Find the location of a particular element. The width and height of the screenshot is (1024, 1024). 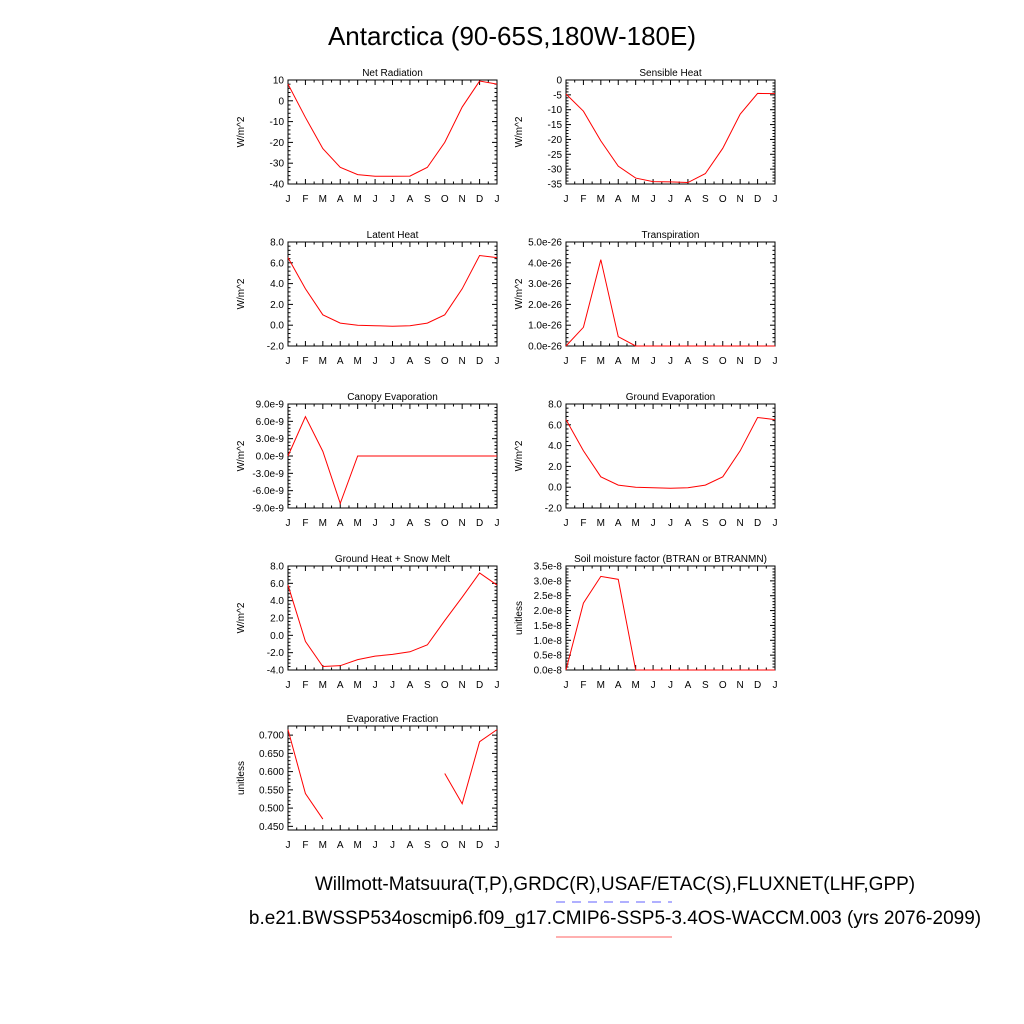

y-tick-label: 0.700 is located at coordinates (271, 736).